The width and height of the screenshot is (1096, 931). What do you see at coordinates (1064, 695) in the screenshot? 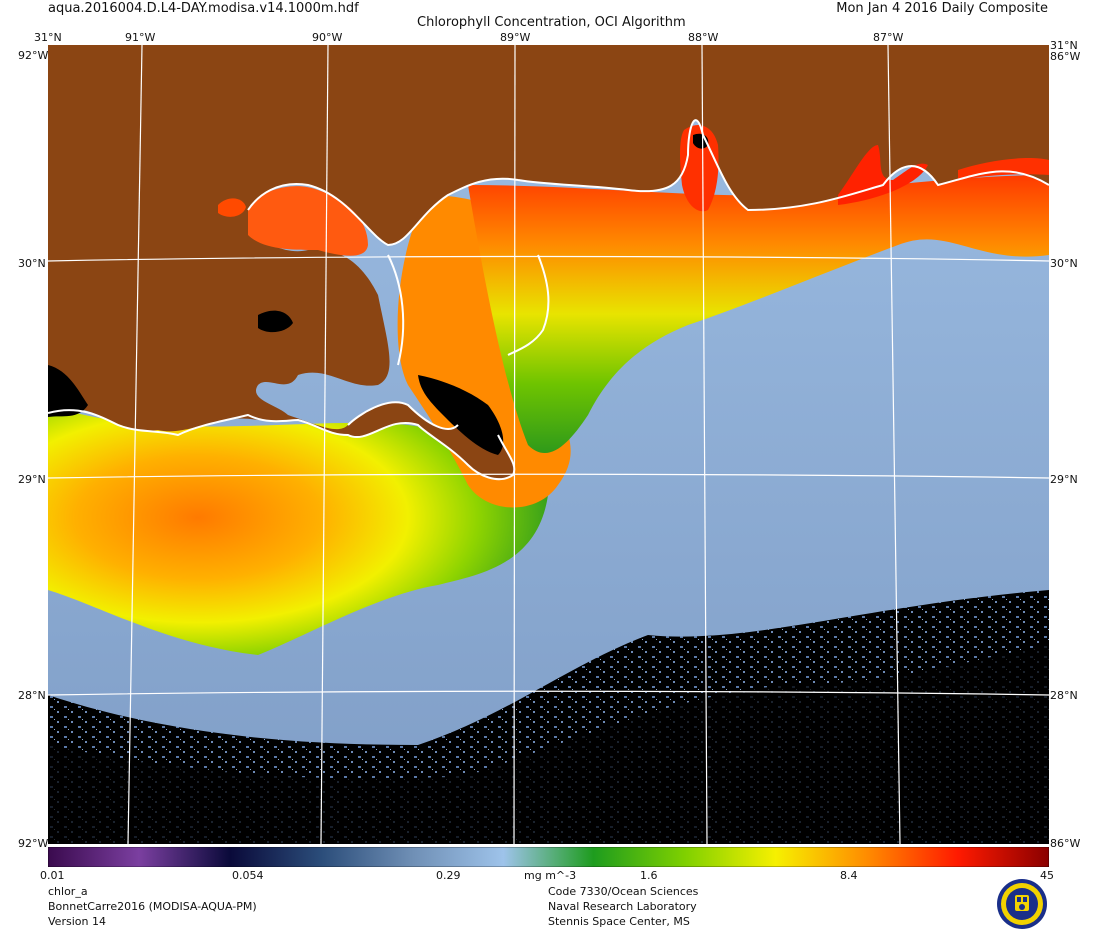
I see `lat-label-right: 28°N` at bounding box center [1064, 695].